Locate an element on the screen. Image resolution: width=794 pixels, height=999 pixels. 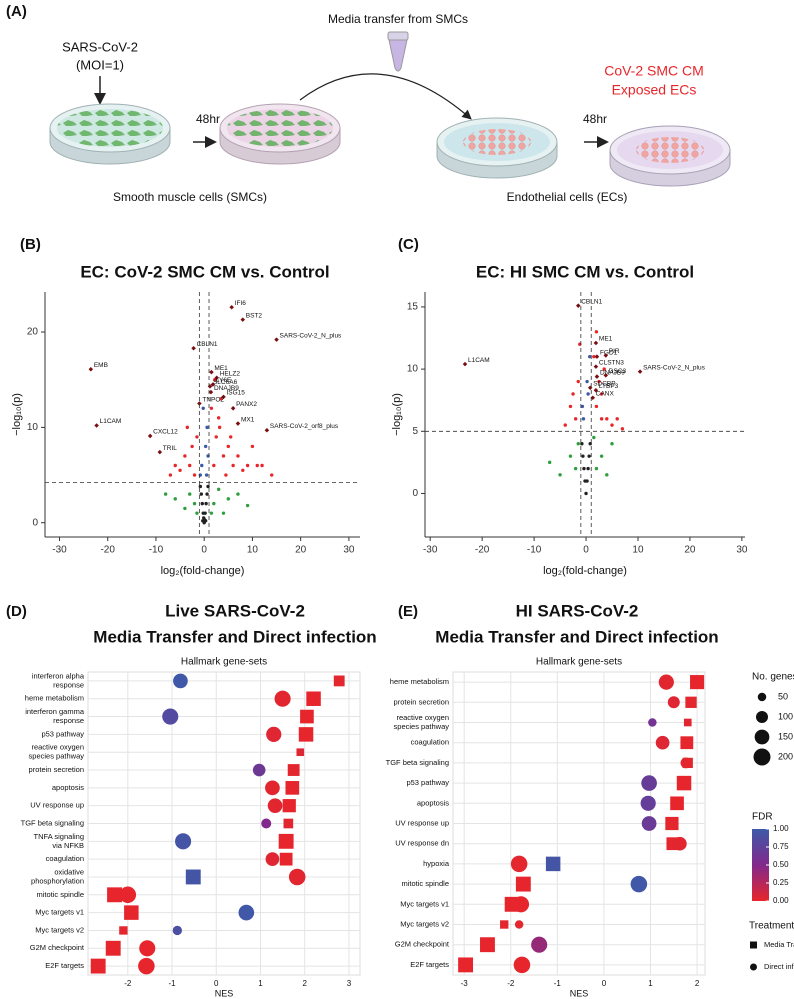
chart-subtitle: Hallmark gene-sets is located at coordinates (224, 662).